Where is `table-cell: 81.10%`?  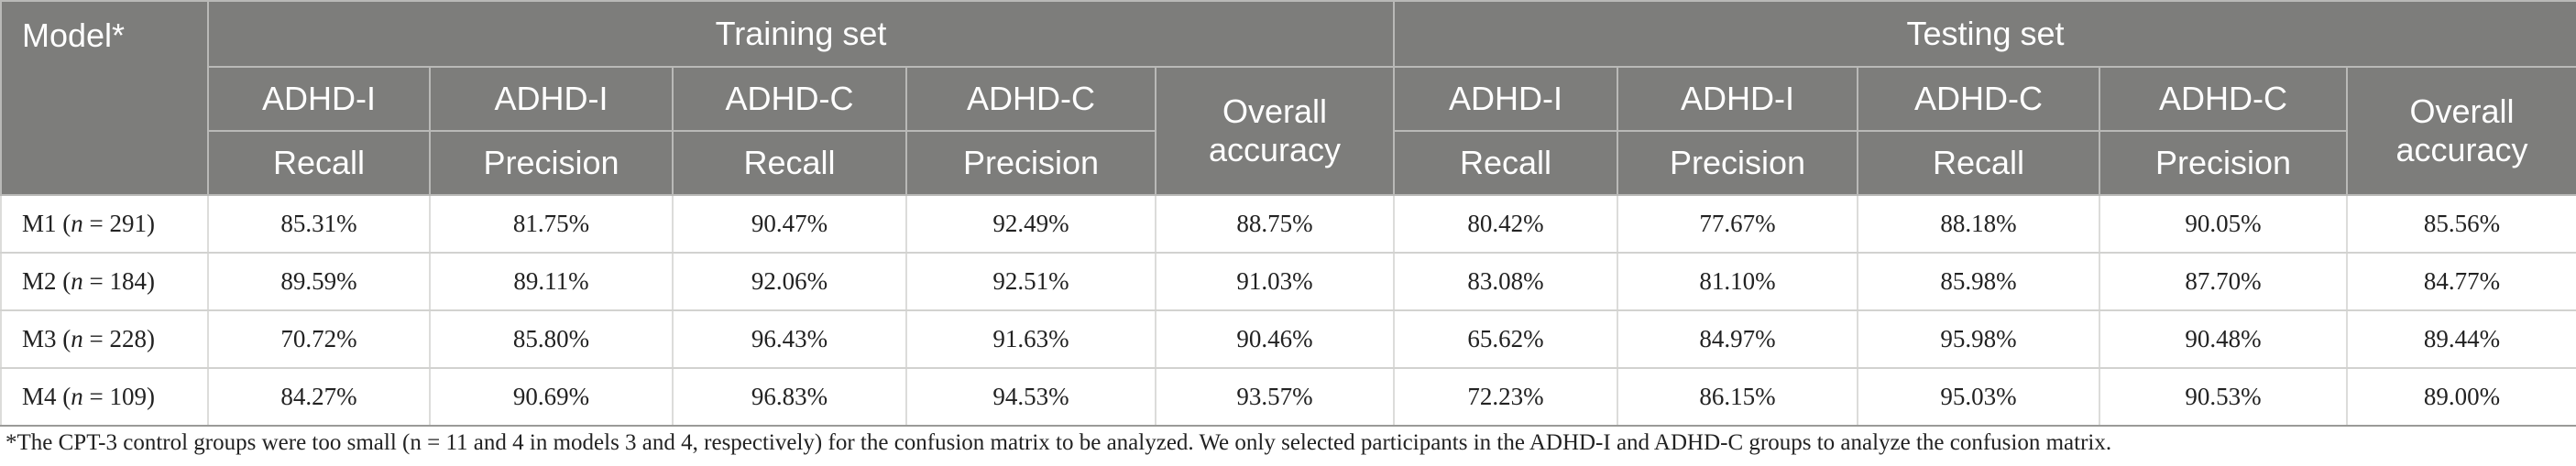 table-cell: 81.10% is located at coordinates (1737, 282).